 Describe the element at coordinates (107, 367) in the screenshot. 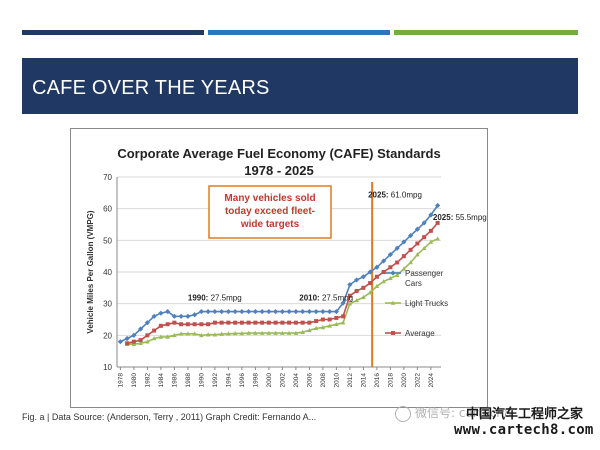

I see `y-tick-label: 10` at that location.